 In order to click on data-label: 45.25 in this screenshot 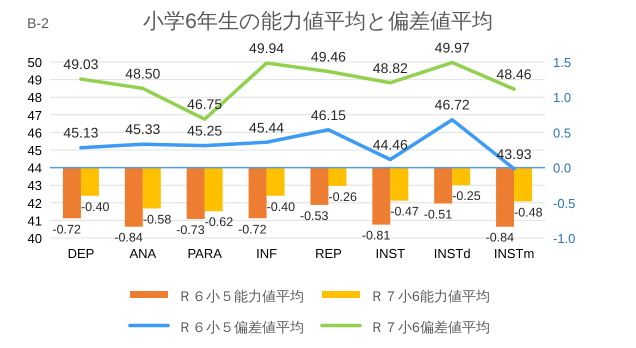, I will do `click(204, 130)`.